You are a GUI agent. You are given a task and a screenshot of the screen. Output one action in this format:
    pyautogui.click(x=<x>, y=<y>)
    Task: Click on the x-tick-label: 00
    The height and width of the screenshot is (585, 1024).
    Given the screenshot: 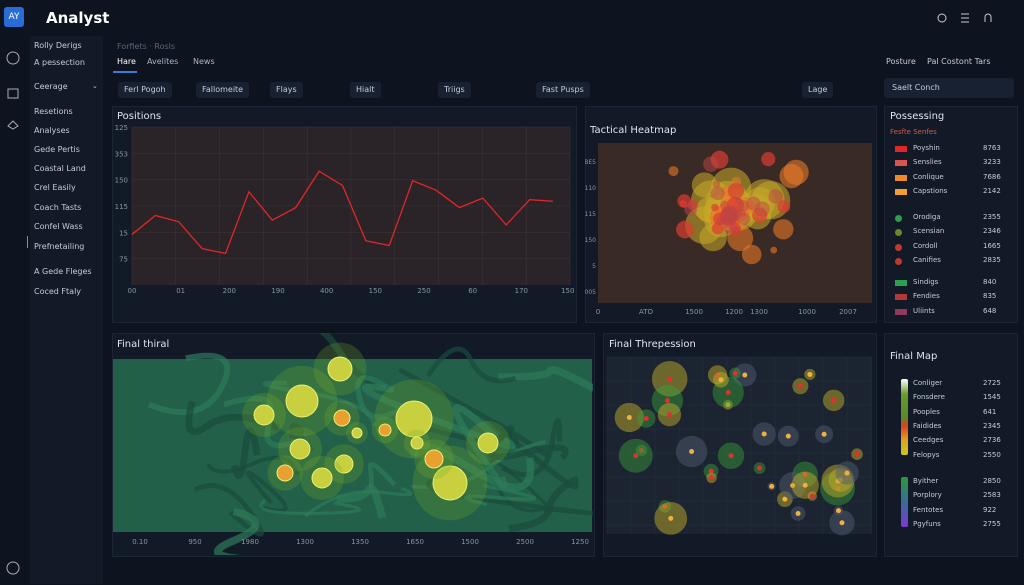 What is the action you would take?
    pyautogui.click(x=132, y=291)
    